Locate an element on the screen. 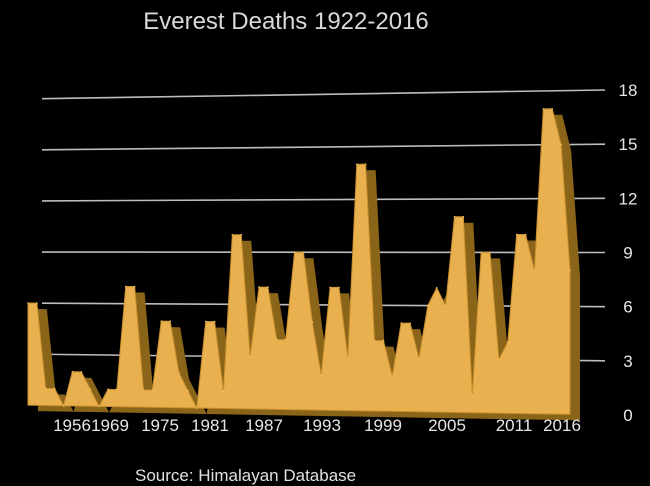 This screenshot has height=486, width=650. source-note: Source: Himalayan Database is located at coordinates (245, 475).